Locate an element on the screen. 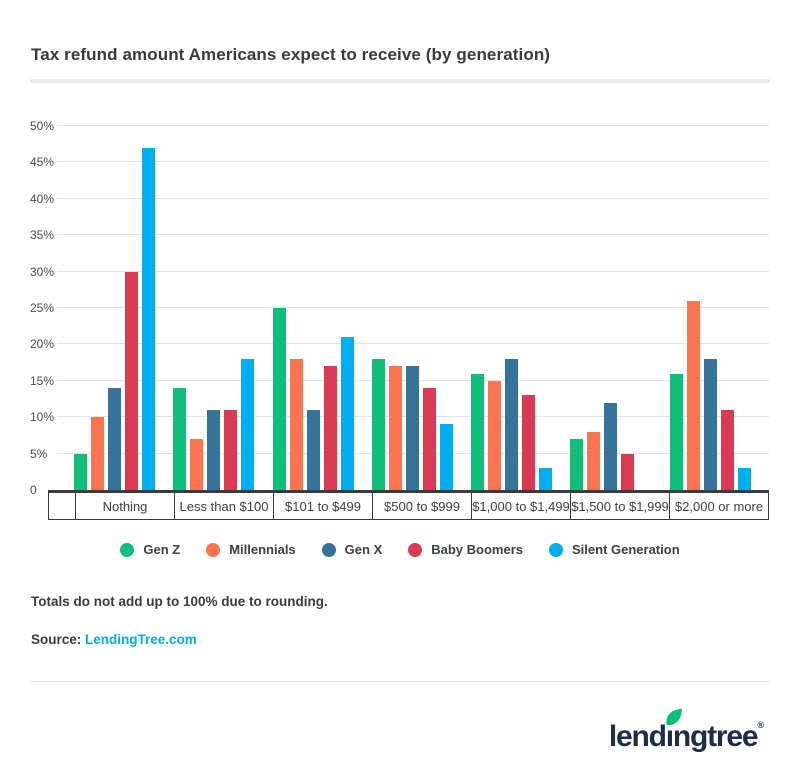 Image resolution: width=800 pixels, height=758 pixels. y-tick-label: 0 is located at coordinates (33, 490).